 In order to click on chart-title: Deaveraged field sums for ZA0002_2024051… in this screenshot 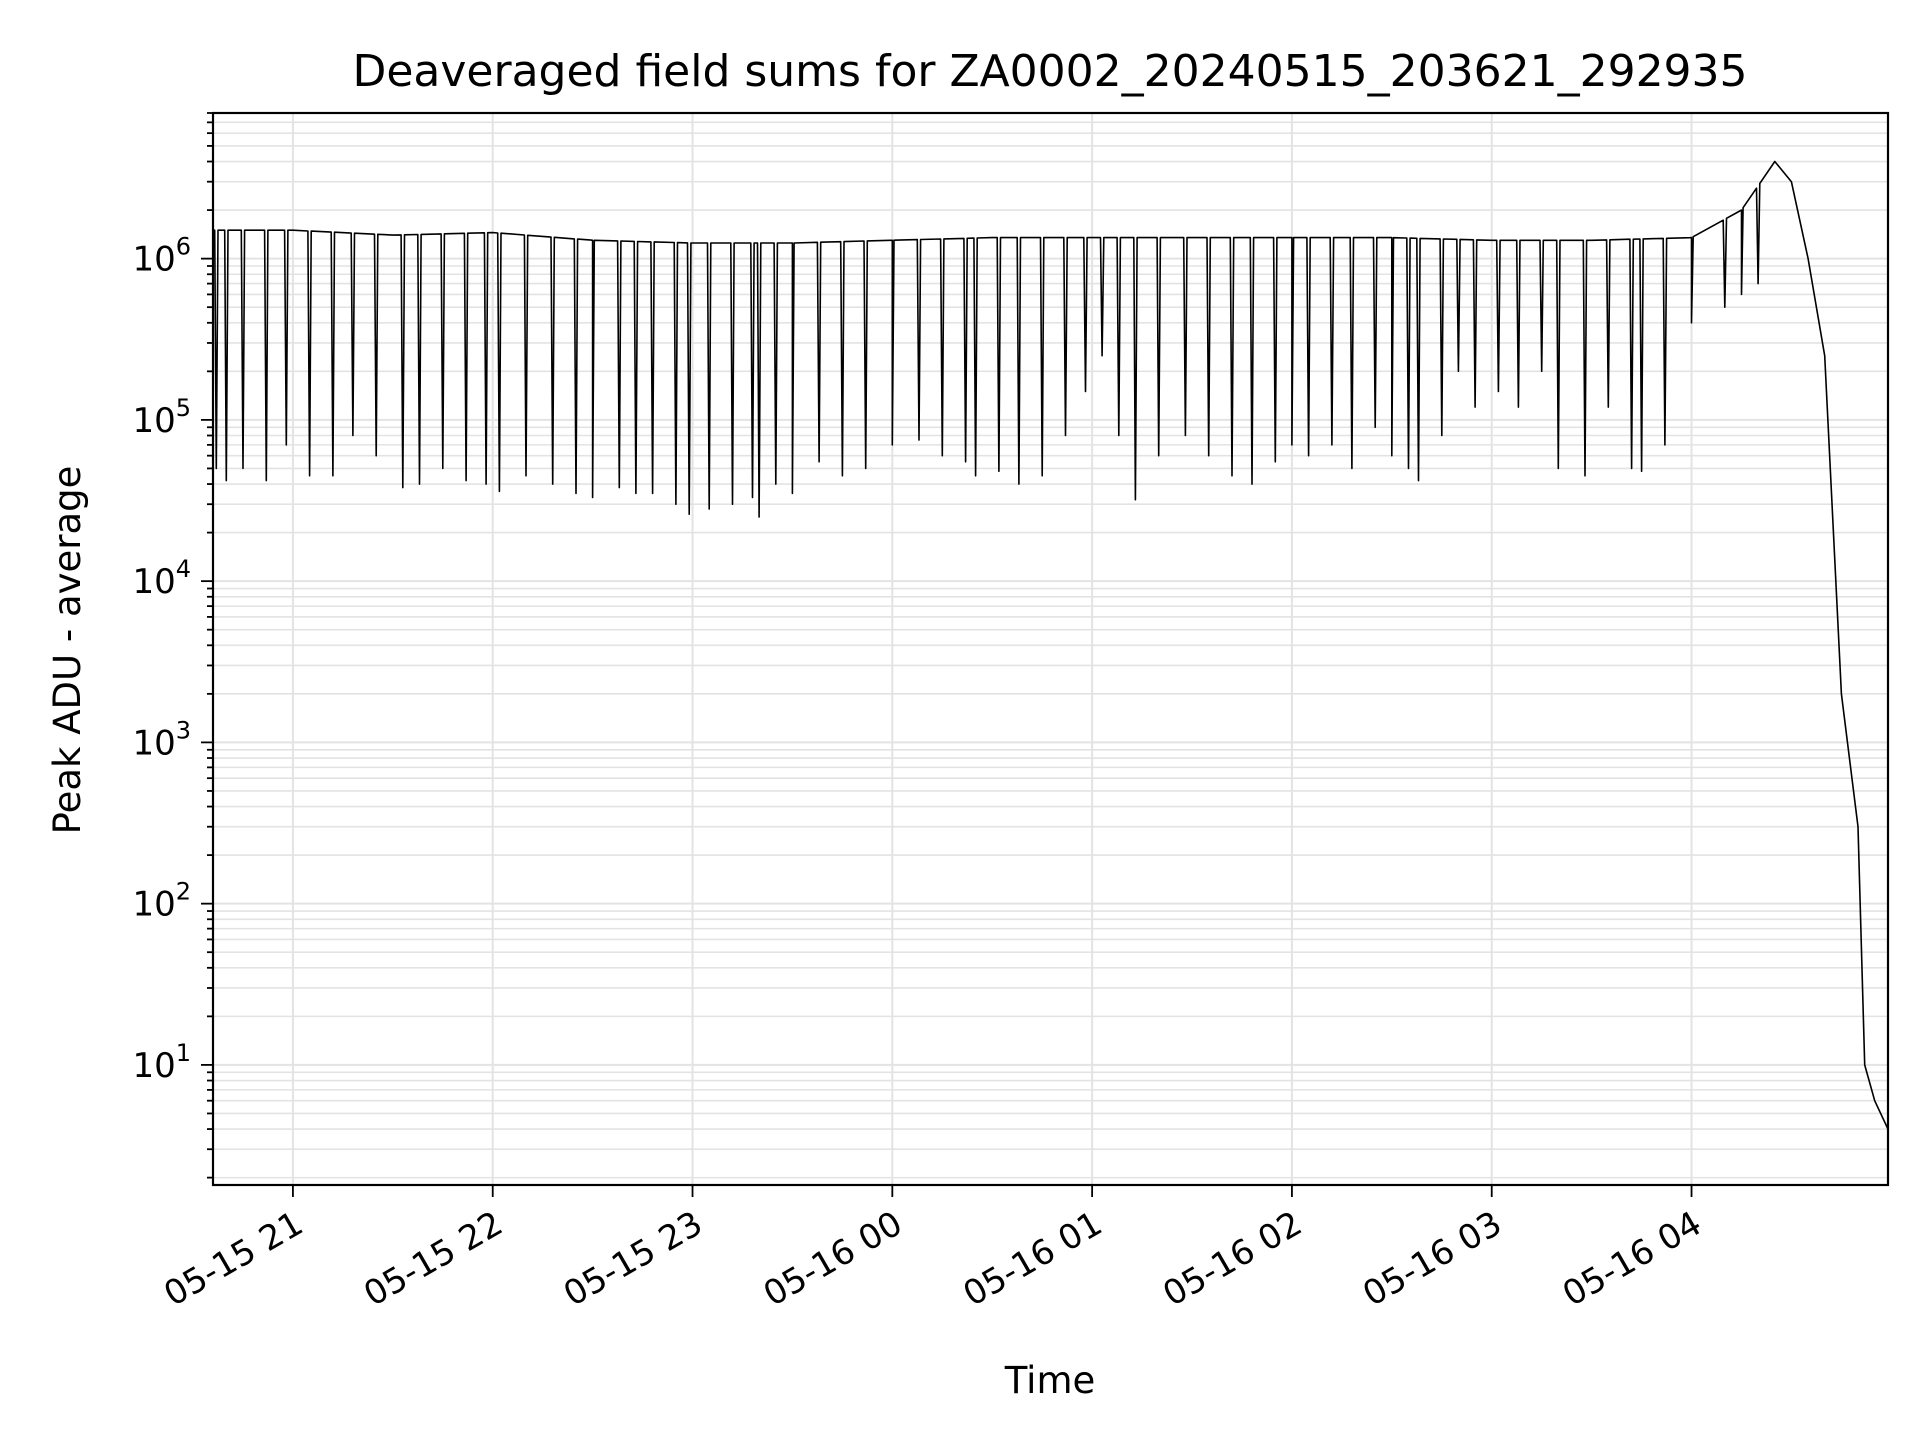, I will do `click(1049, 71)`.